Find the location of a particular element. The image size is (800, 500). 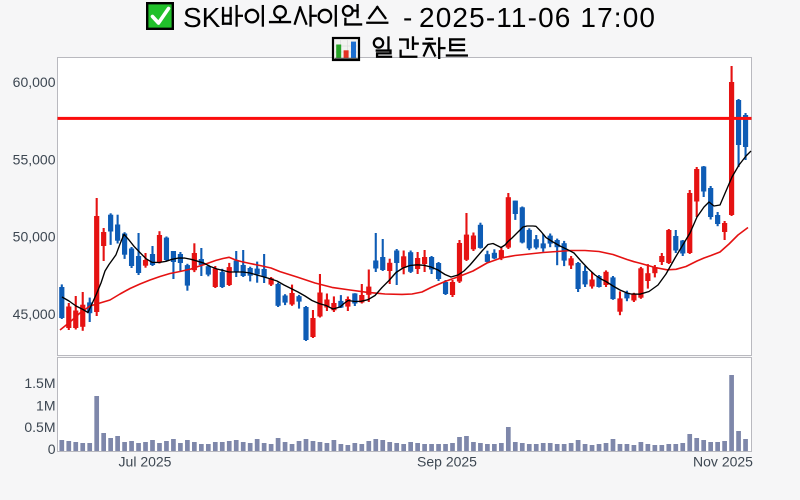

svg-text: 1.5M is located at coordinates (39, 383).